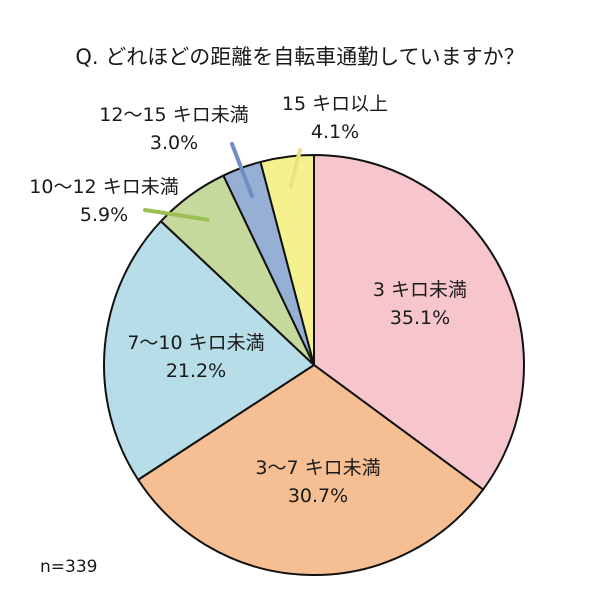 This screenshot has width=600, height=600. Describe the element at coordinates (196, 371) in the screenshot. I see `slice-value-label: 21.2%` at that location.